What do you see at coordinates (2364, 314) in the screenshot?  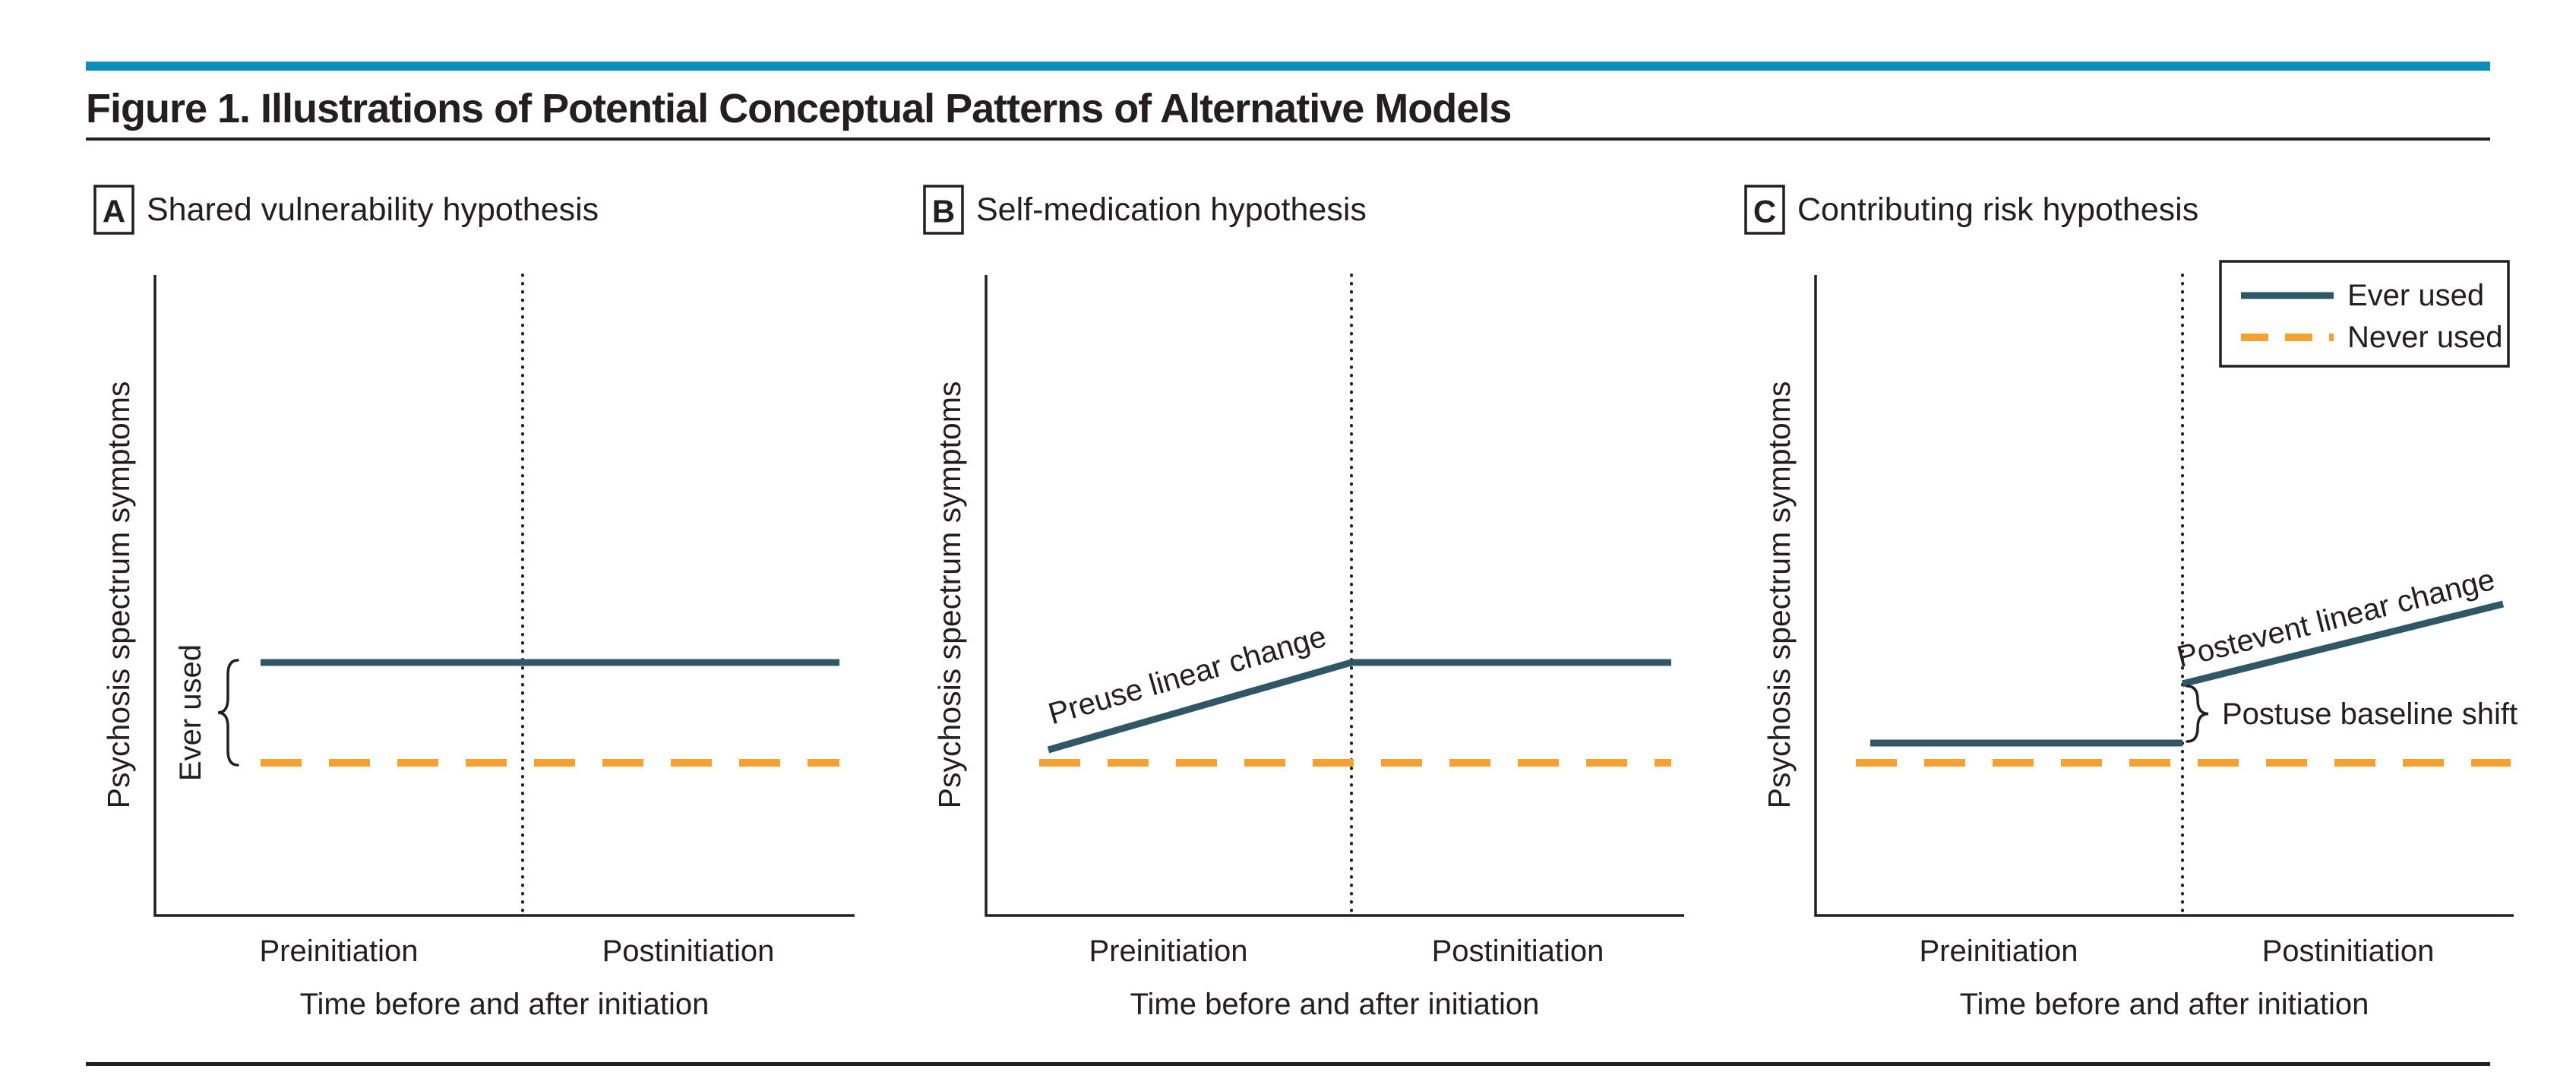 I see `legend-box` at bounding box center [2364, 314].